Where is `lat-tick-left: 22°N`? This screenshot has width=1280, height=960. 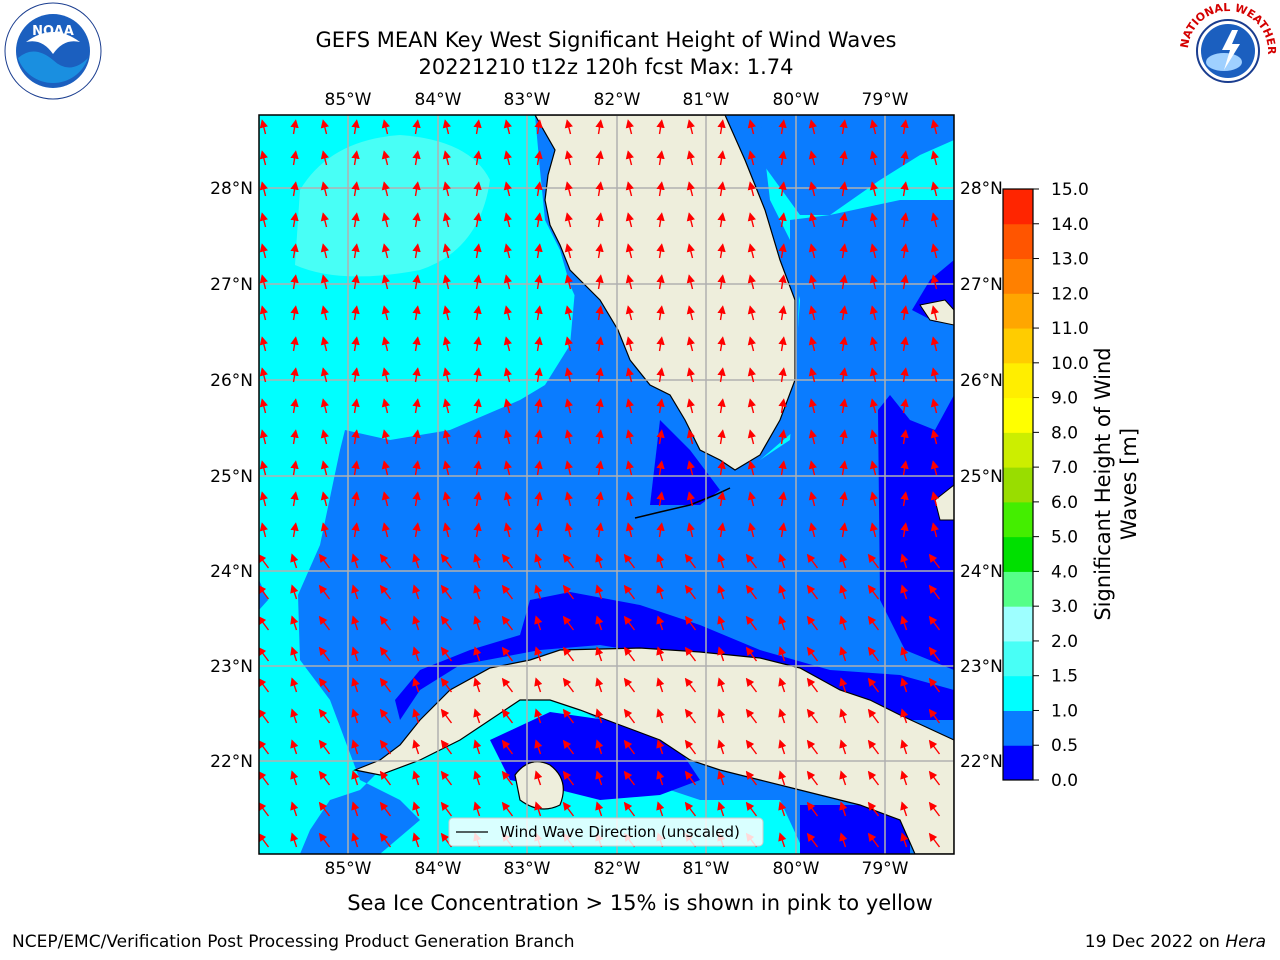
lat-tick-left: 22°N is located at coordinates (231, 762).